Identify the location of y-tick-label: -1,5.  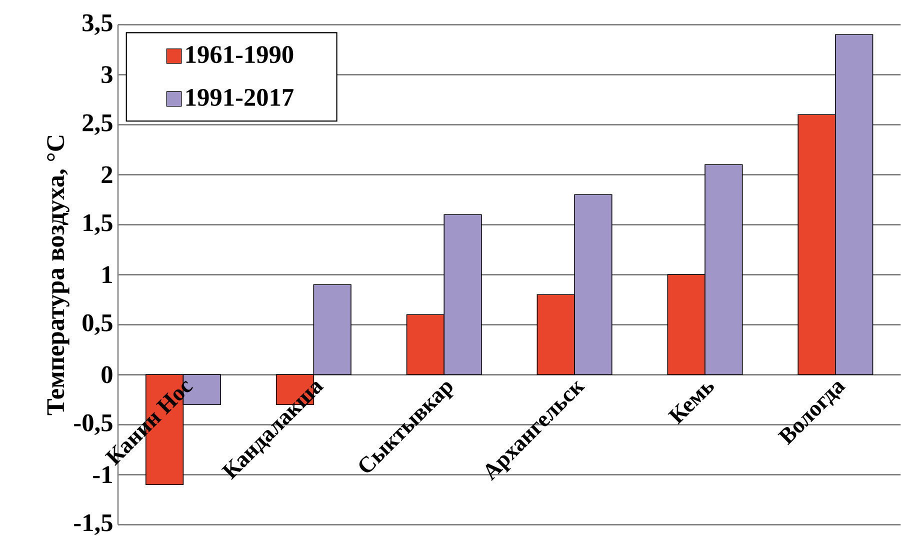
(93, 524).